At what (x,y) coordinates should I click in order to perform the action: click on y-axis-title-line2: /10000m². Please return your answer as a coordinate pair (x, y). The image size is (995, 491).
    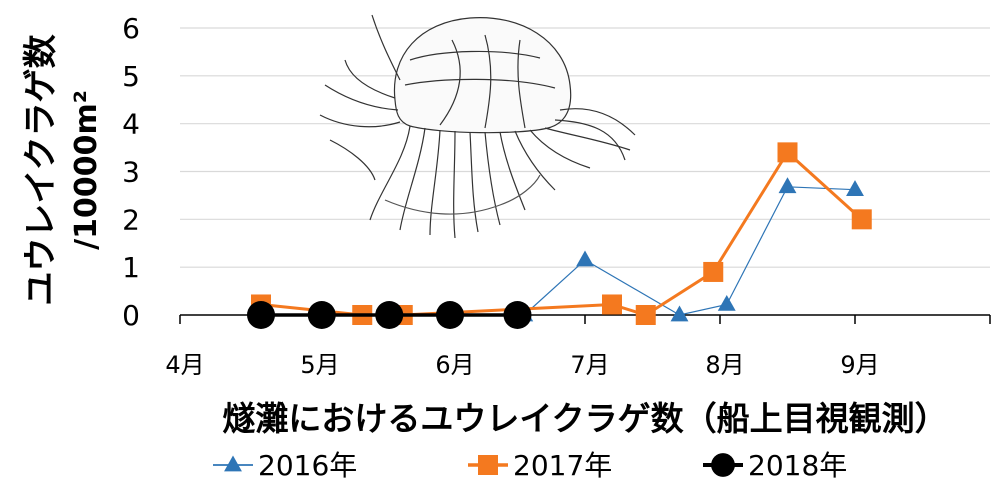
    Looking at the image, I should click on (86, 170).